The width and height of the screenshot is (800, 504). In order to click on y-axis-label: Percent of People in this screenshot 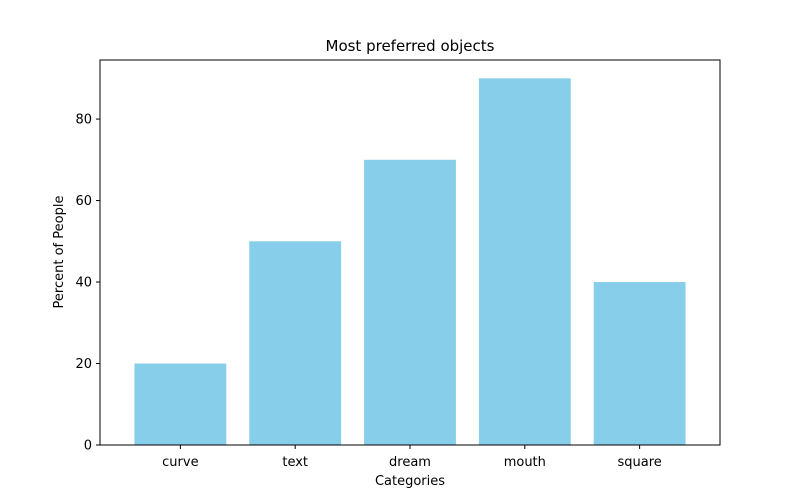, I will do `click(59, 252)`.